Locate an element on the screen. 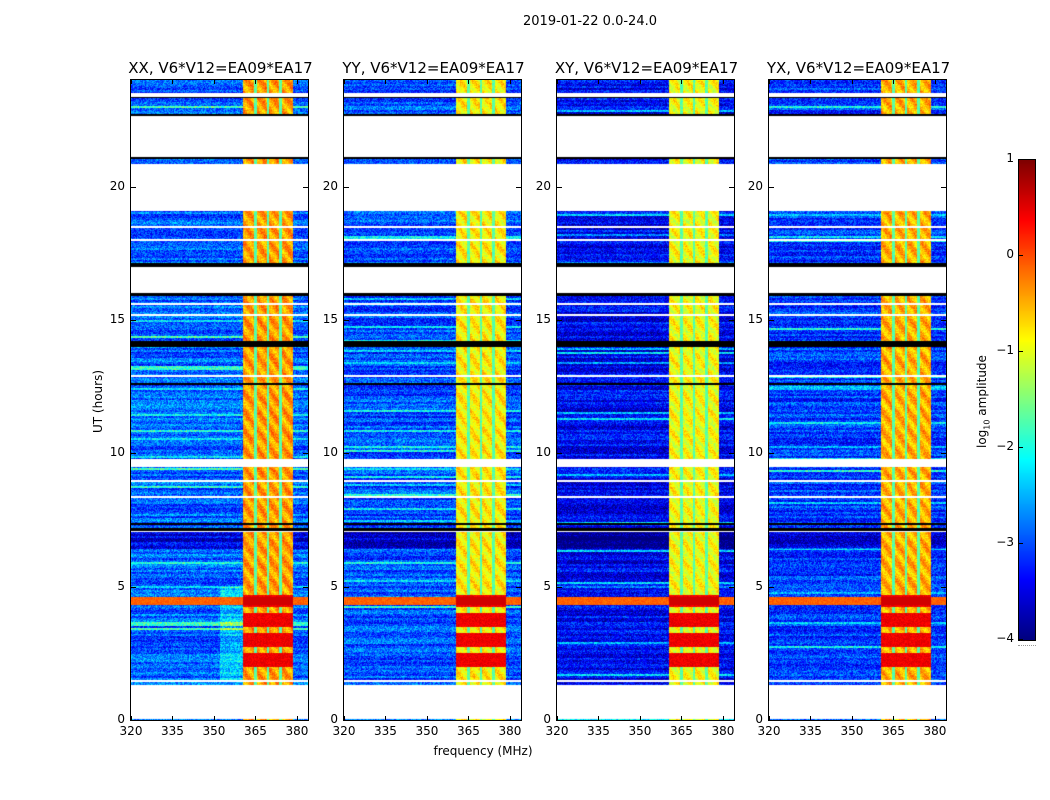 This screenshot has height=800, width=1050. colorbar-tick-label: −4 is located at coordinates (1005, 638).